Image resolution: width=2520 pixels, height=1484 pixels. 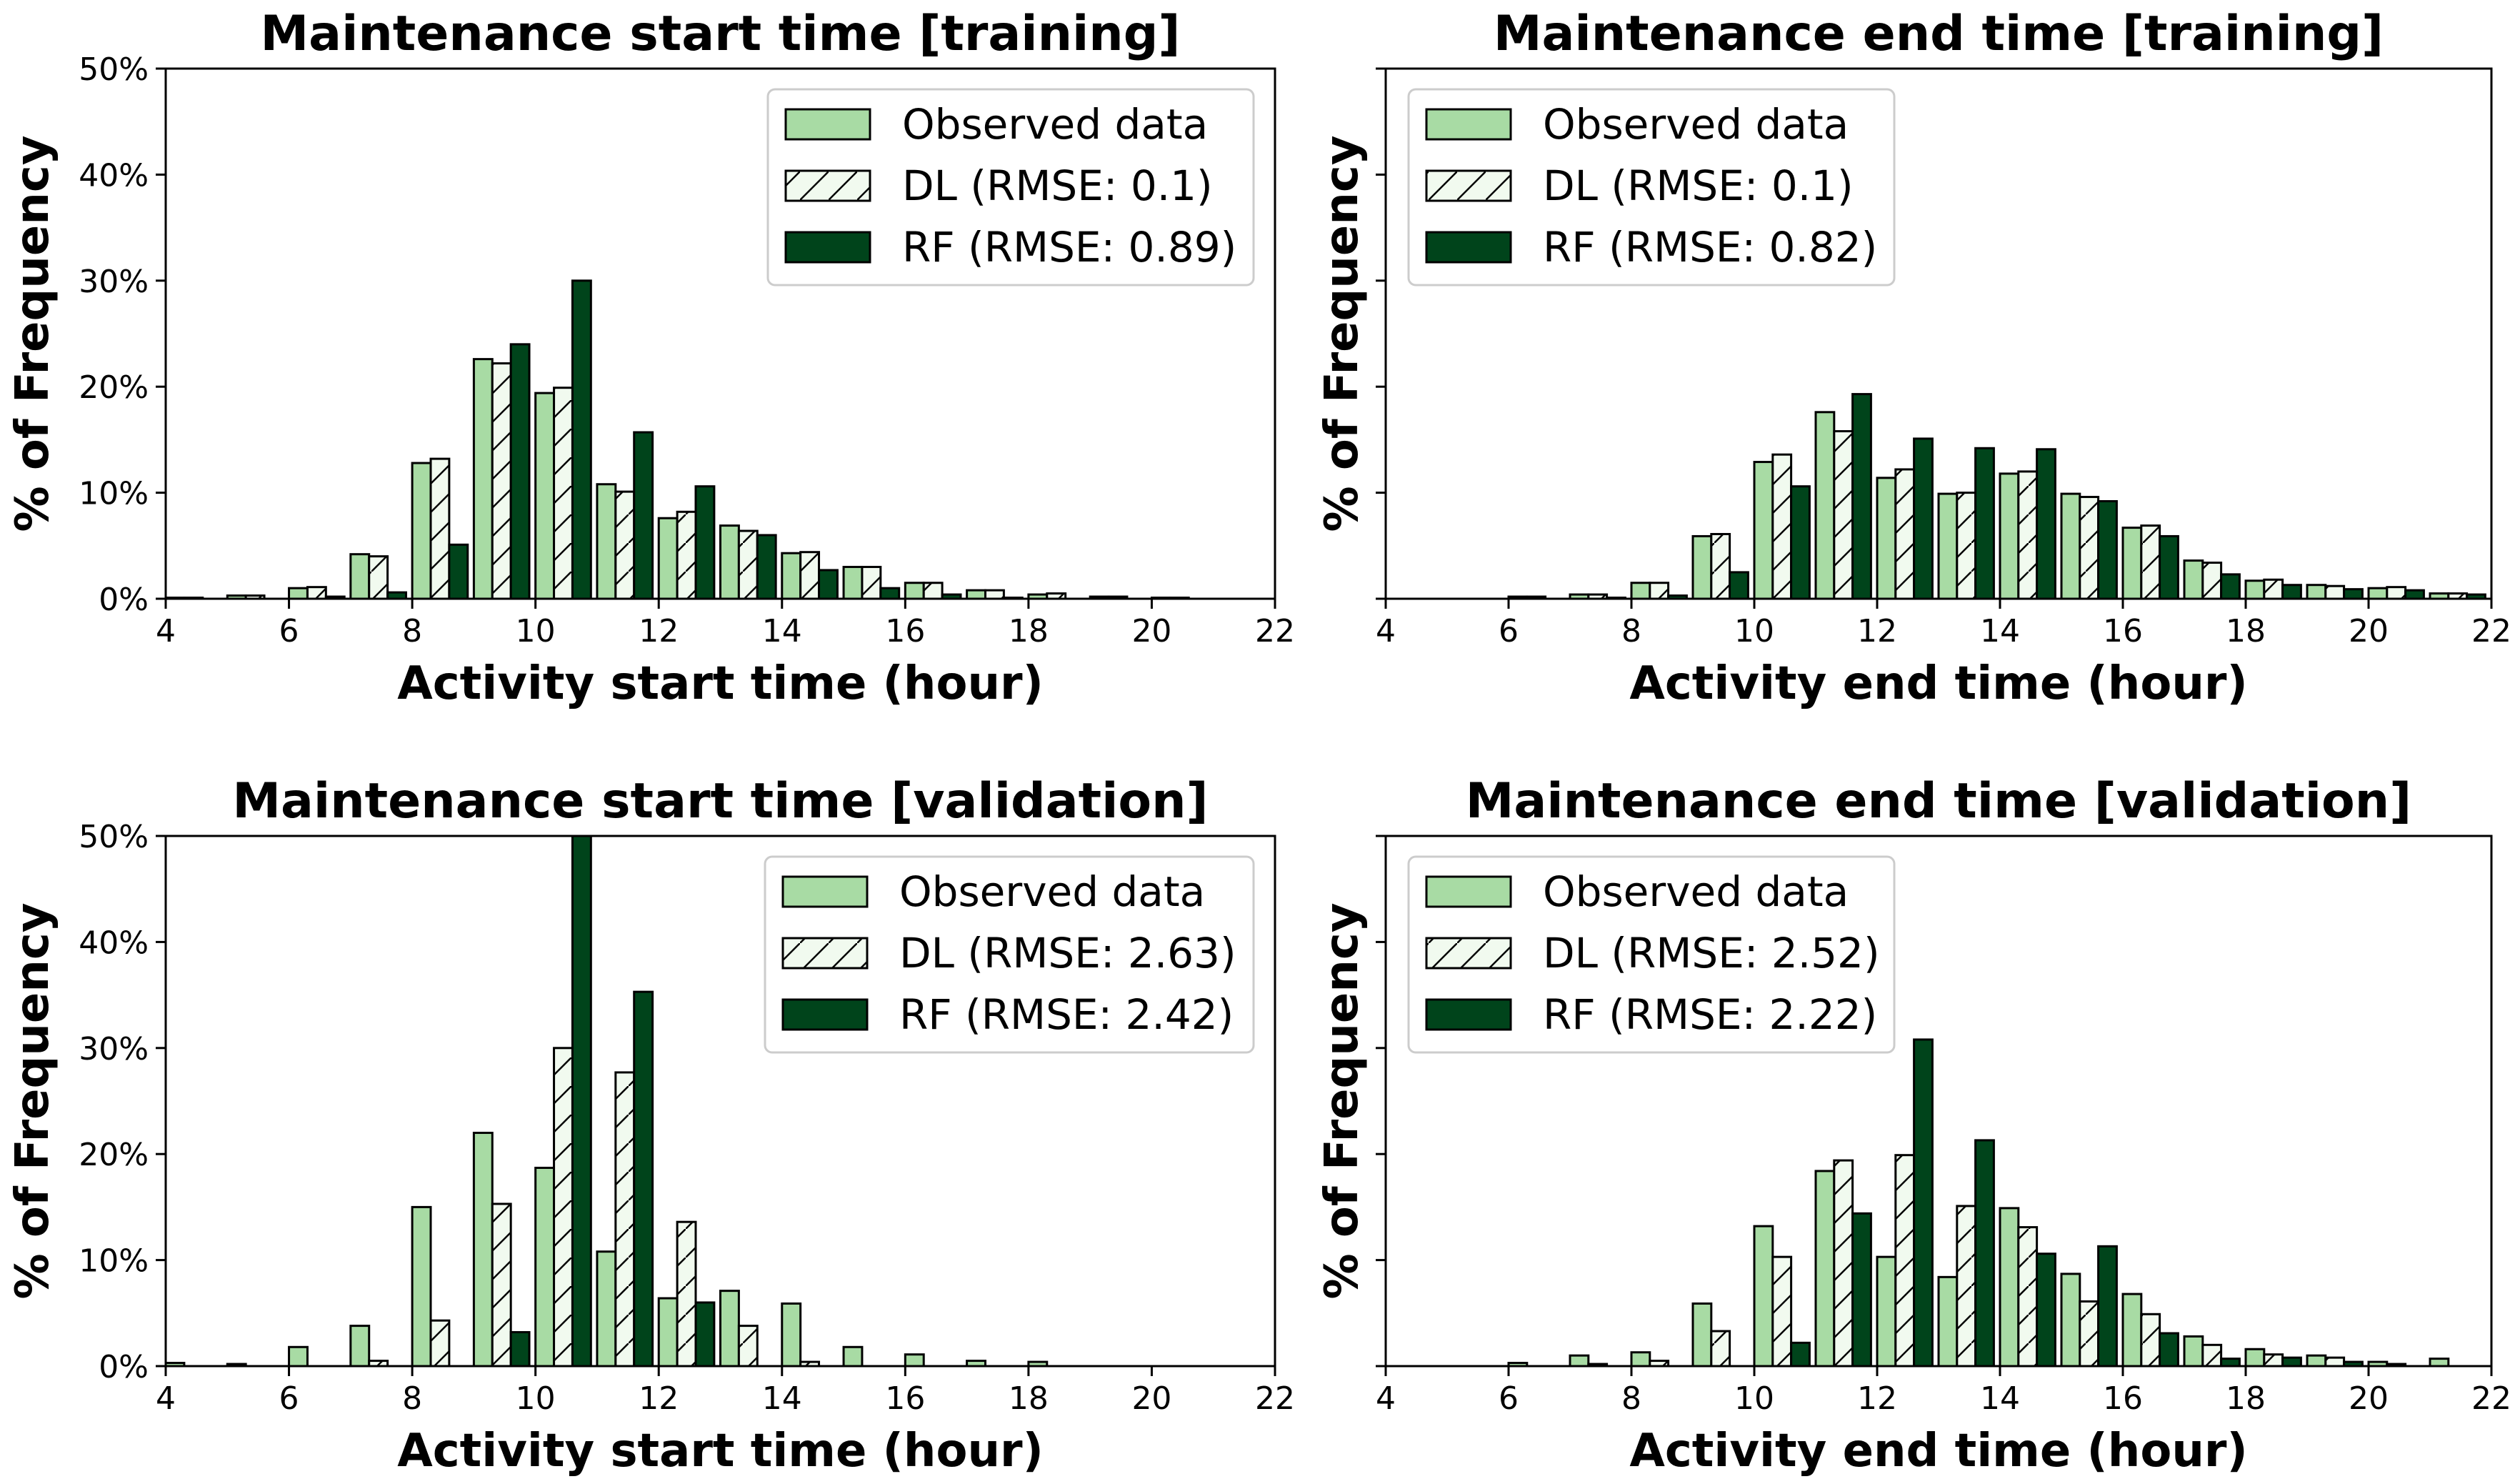 What do you see at coordinates (1057, 185) in the screenshot?
I see `legend-entry: DL (RMSE: 0.1)` at bounding box center [1057, 185].